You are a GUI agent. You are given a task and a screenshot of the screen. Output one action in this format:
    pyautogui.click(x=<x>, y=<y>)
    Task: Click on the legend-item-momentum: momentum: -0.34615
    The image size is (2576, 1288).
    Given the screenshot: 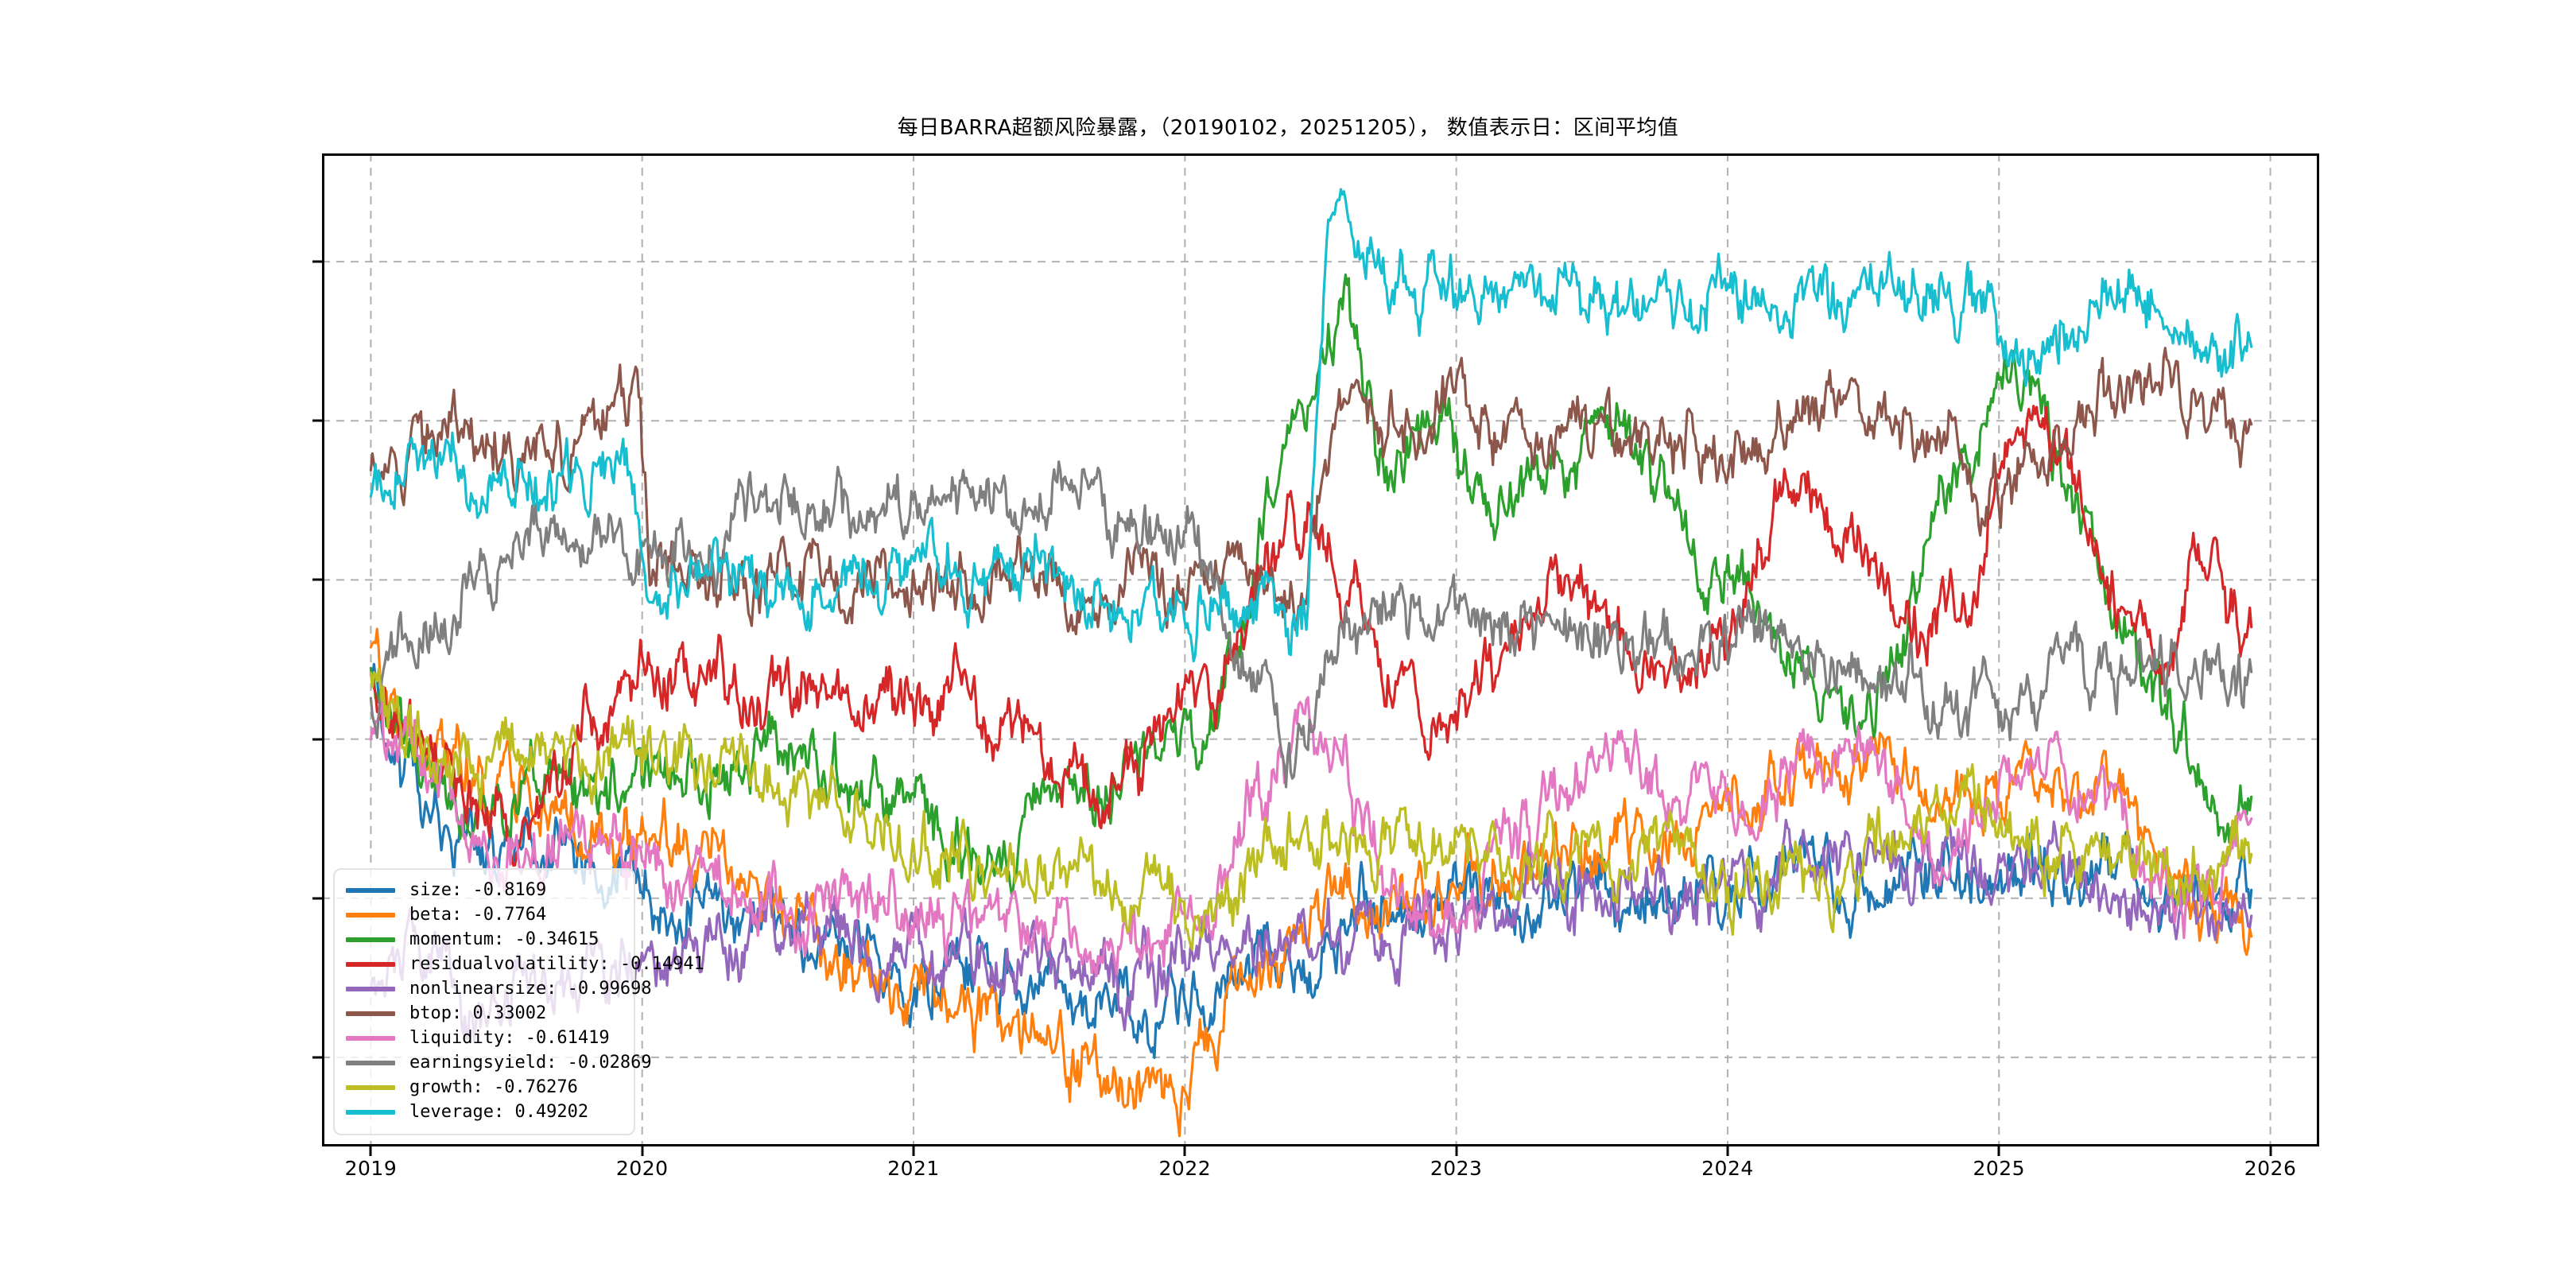 What is the action you would take?
    pyautogui.click(x=484, y=940)
    